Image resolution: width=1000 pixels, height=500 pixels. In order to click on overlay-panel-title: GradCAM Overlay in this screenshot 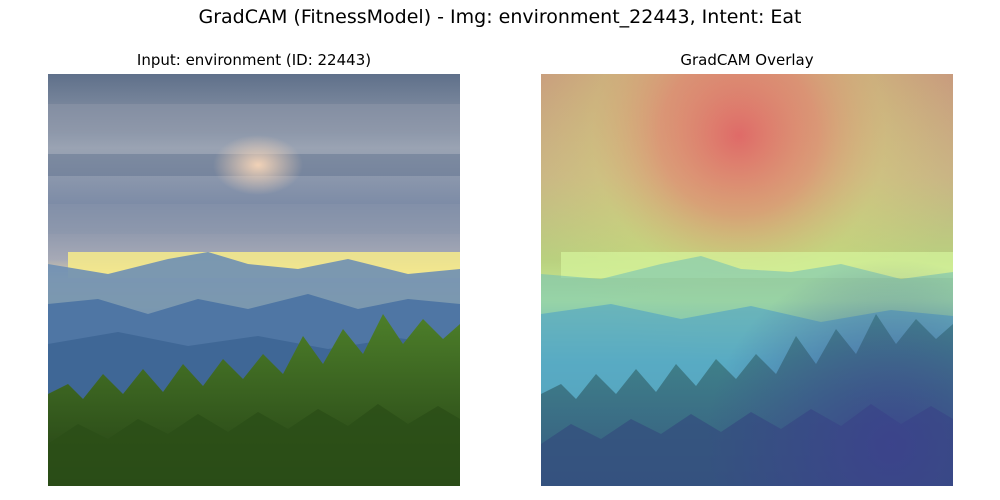, I will do `click(747, 60)`.